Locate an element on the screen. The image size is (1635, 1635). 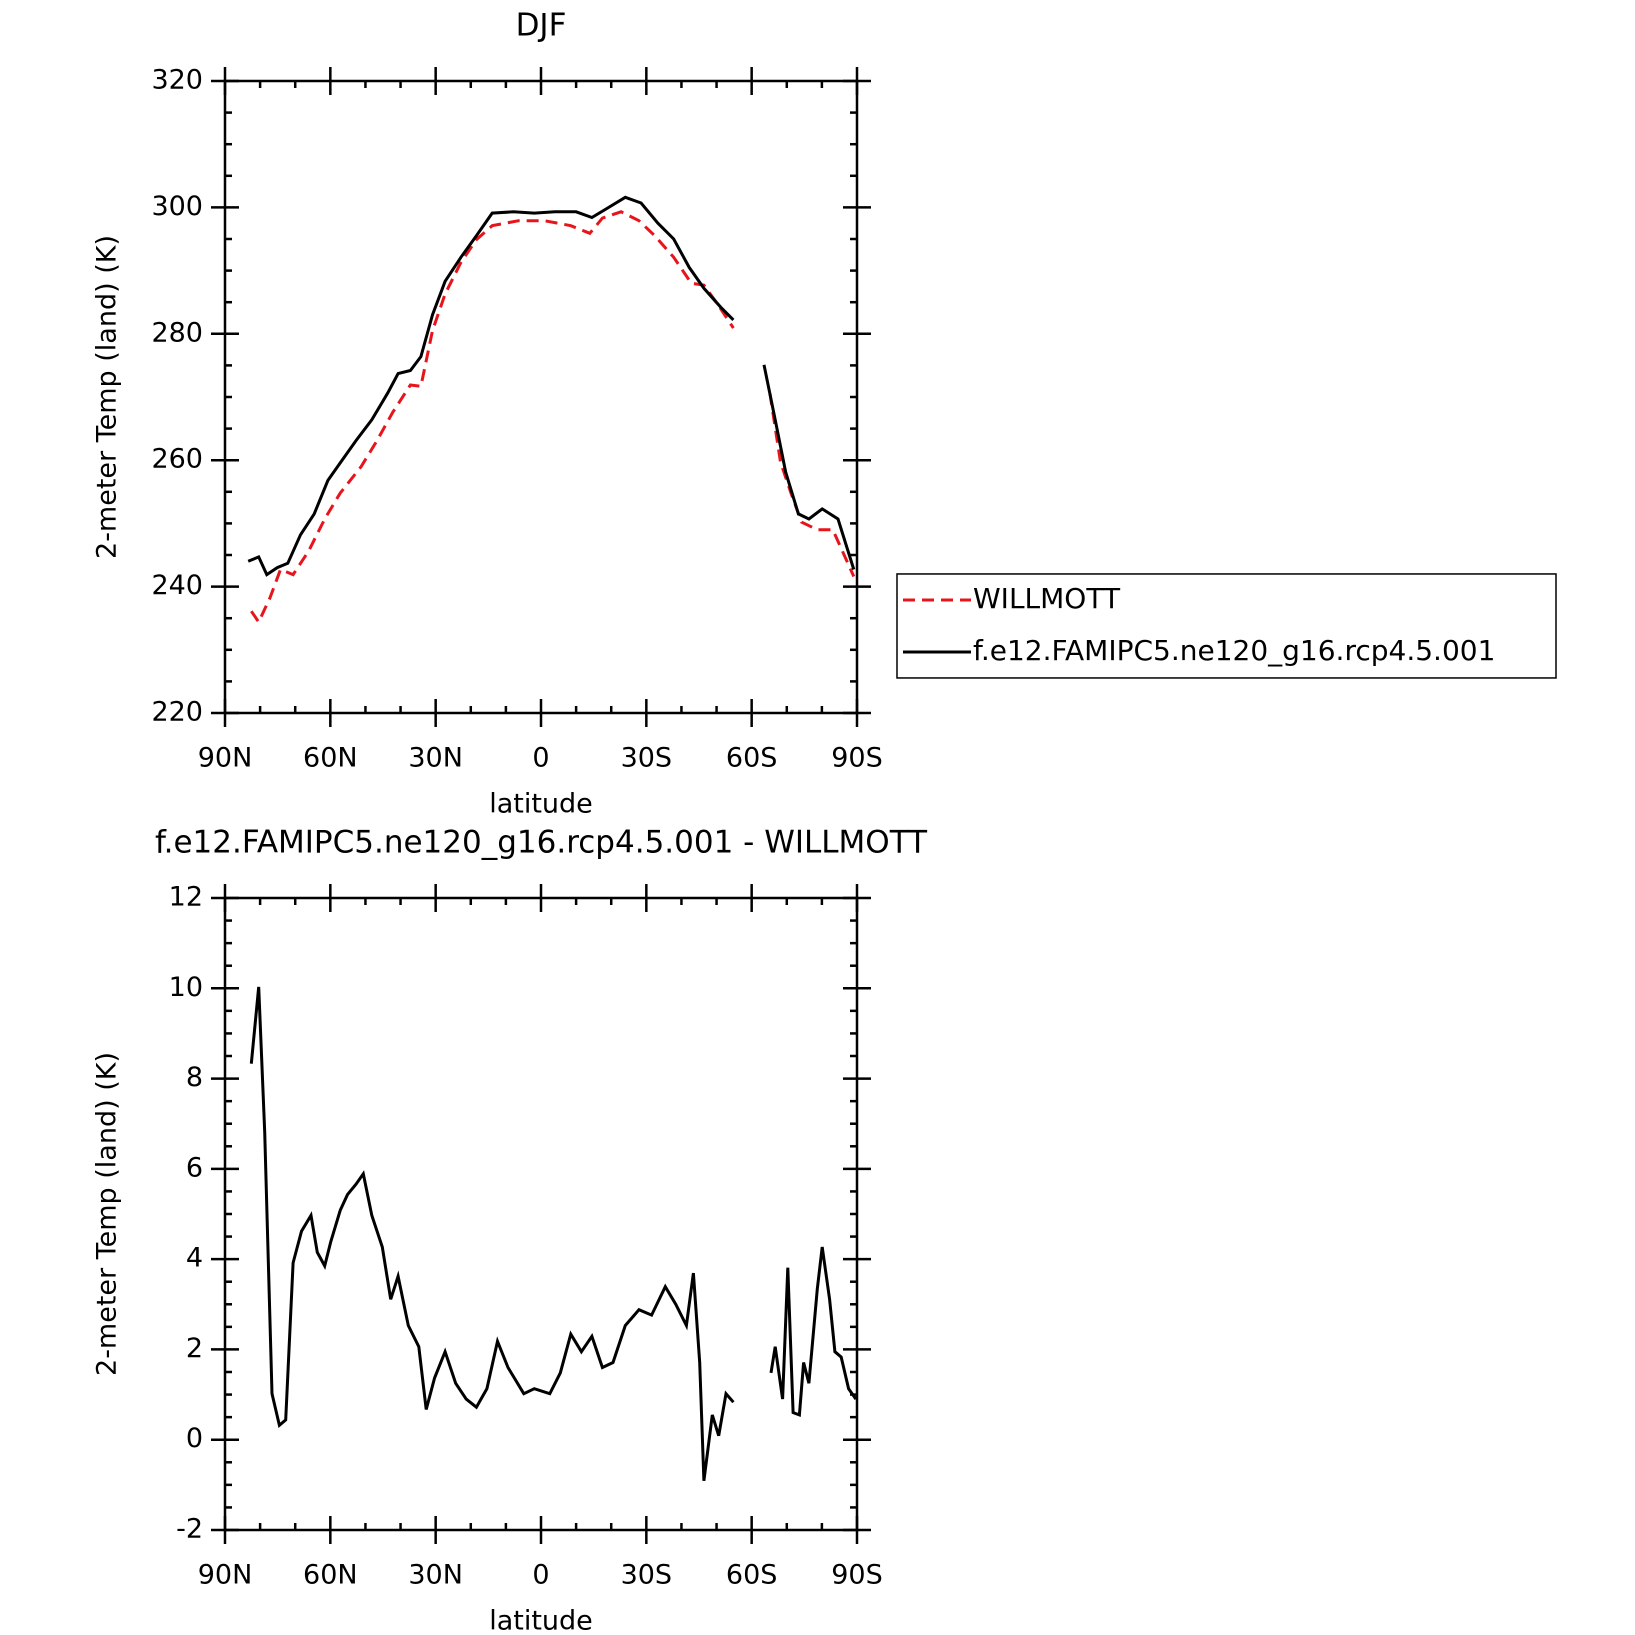
legend-box is located at coordinates (1226, 626).